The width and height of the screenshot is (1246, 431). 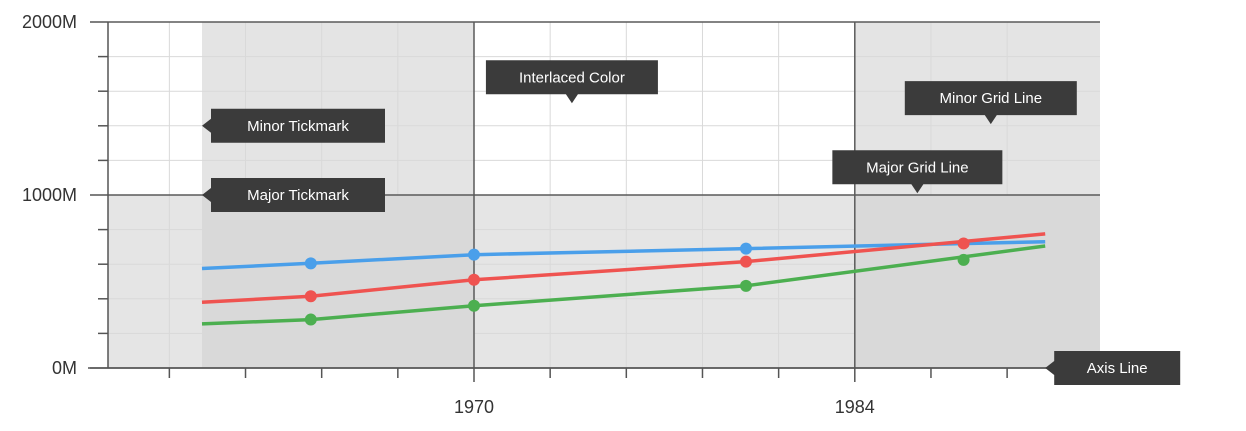 What do you see at coordinates (474, 407) in the screenshot?
I see `x-tick-label: 1970` at bounding box center [474, 407].